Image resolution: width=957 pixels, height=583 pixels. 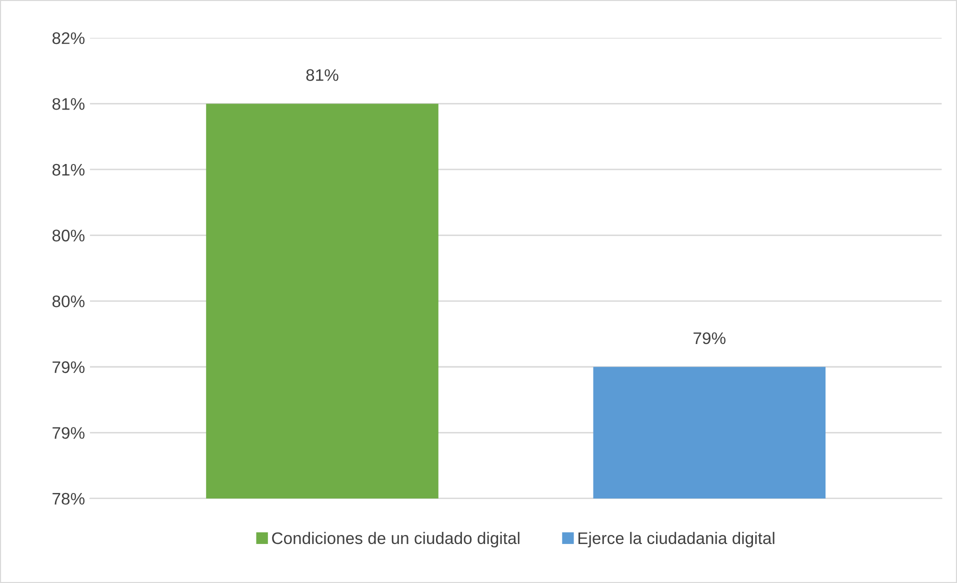 I want to click on y-tick-label: 78%, so click(x=68, y=498).